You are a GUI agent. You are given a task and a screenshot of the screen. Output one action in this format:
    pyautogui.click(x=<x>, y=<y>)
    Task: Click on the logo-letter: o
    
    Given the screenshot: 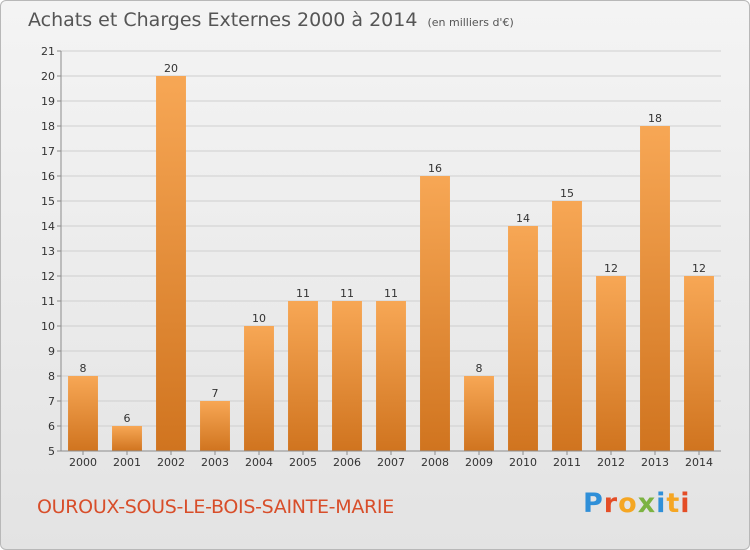 What is the action you would take?
    pyautogui.click(x=628, y=503)
    